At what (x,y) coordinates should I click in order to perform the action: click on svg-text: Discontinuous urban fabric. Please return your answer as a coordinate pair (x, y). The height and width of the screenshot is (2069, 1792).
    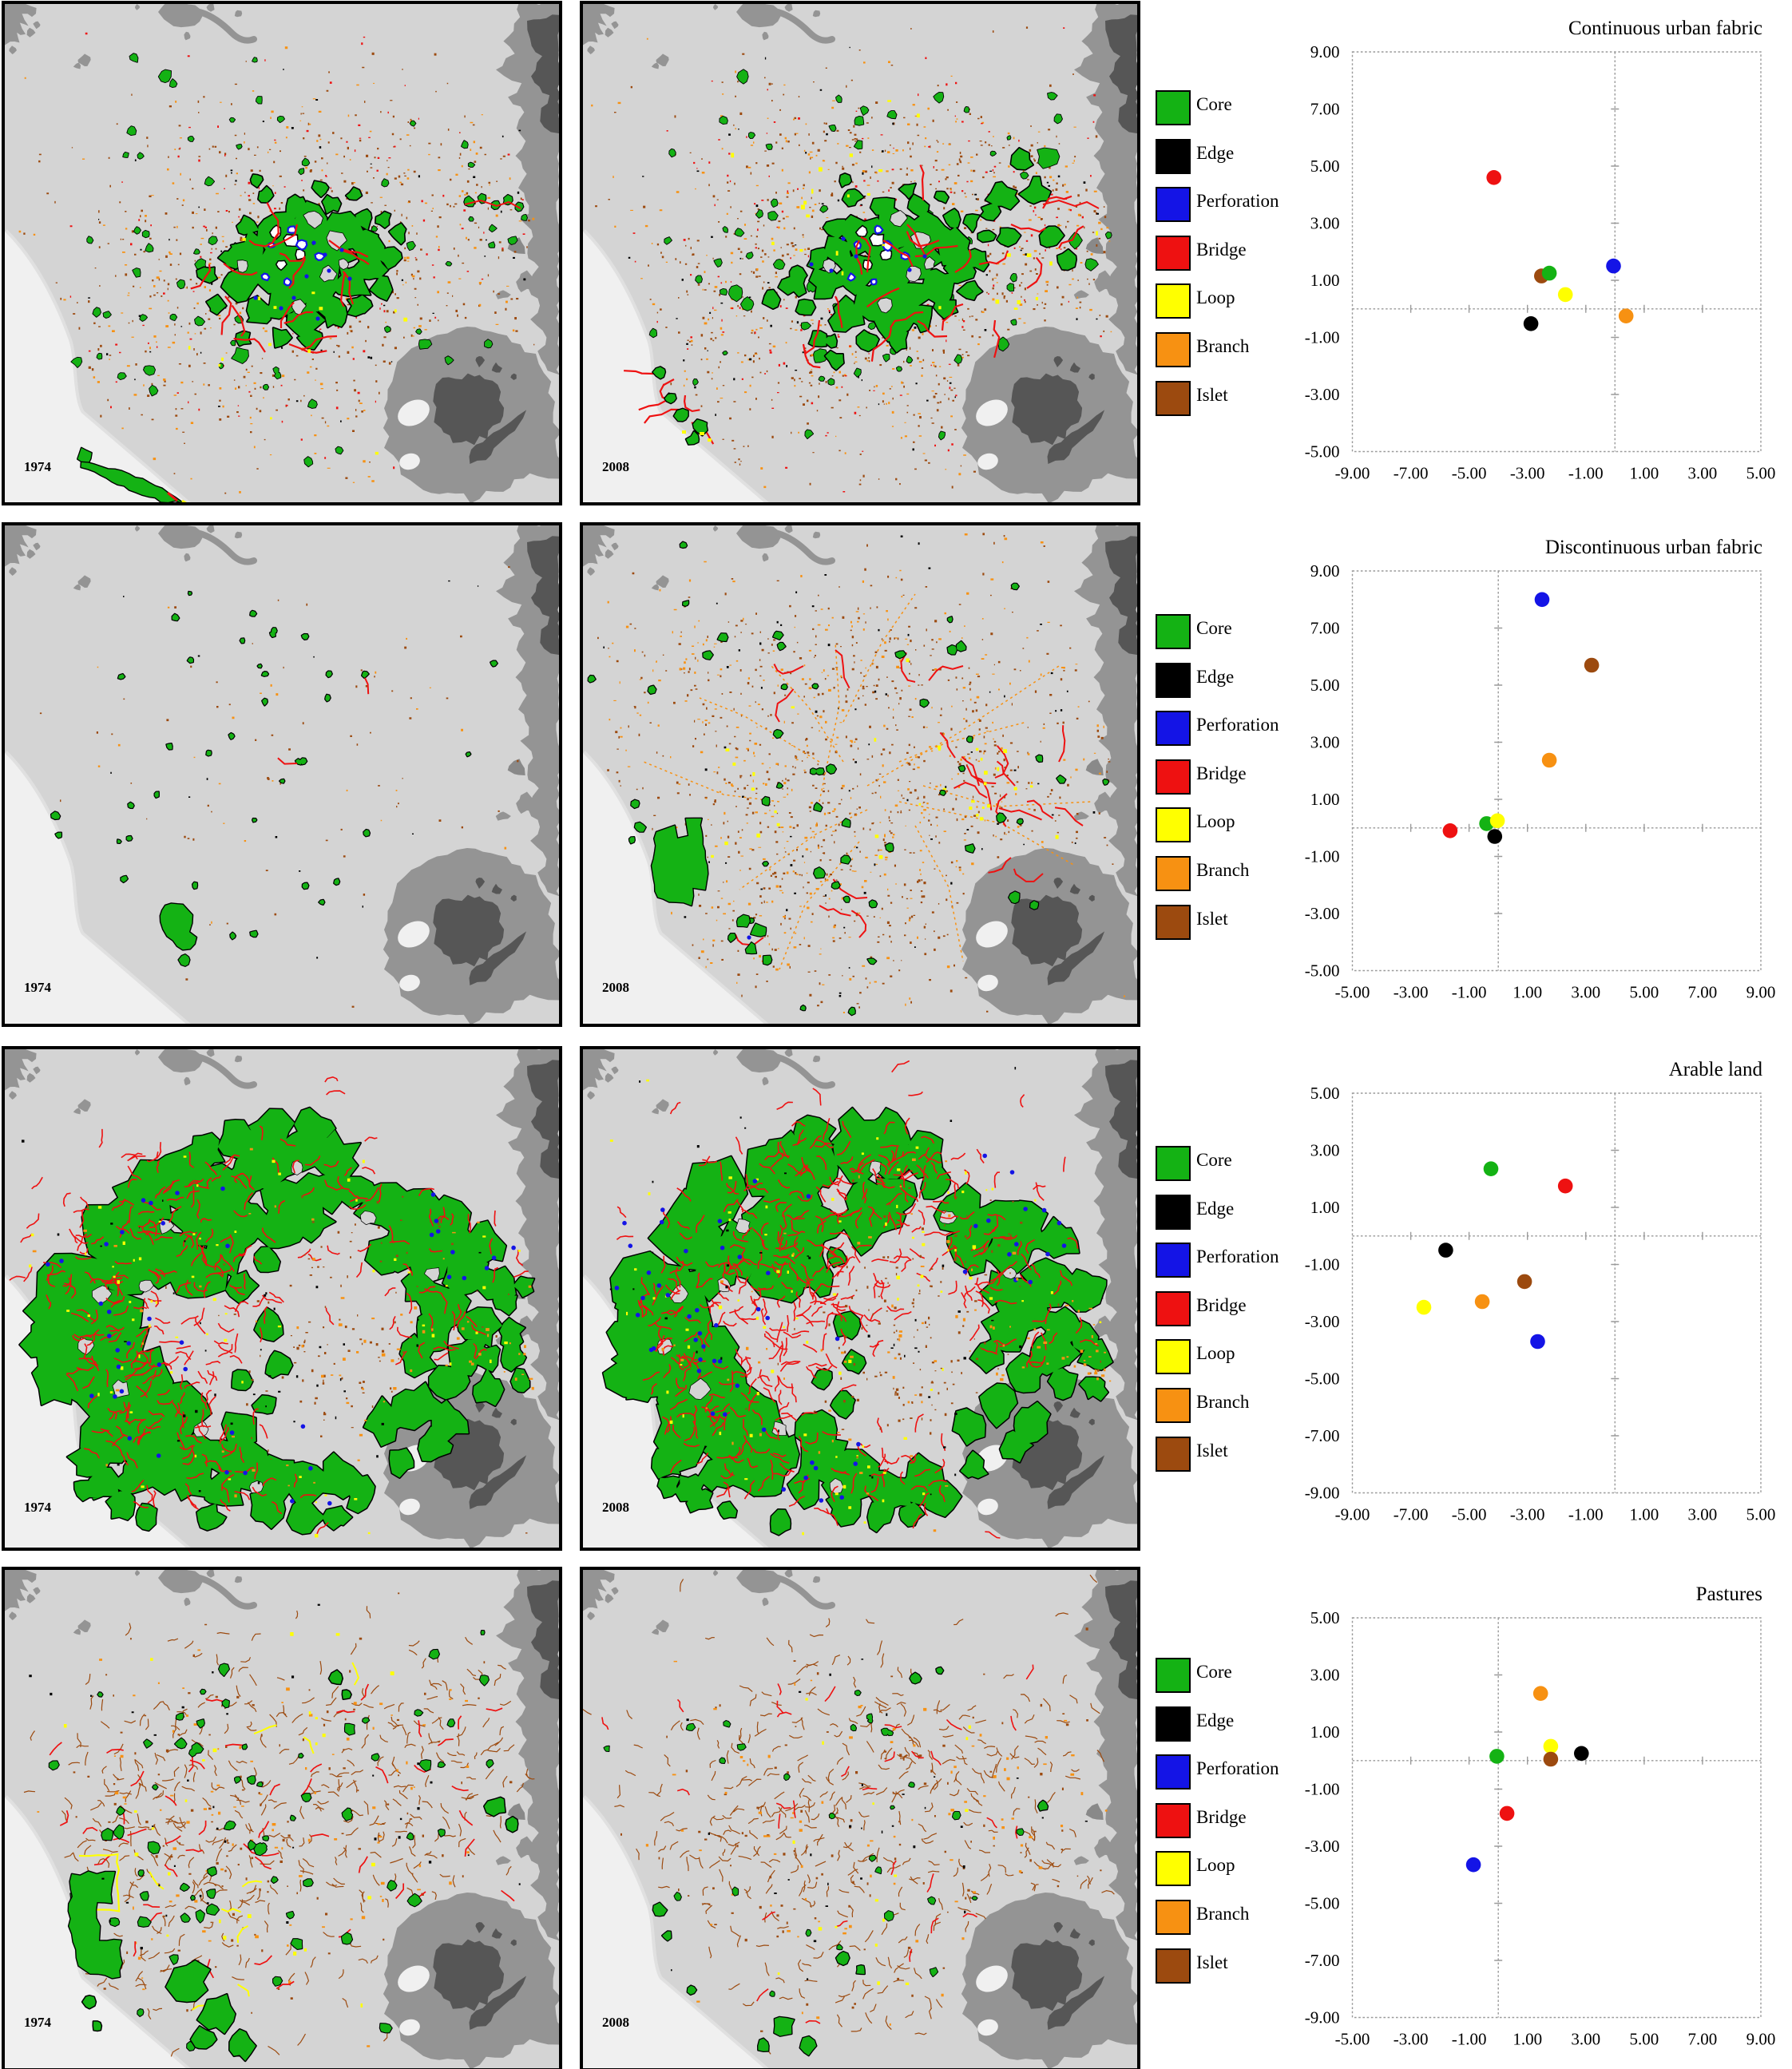
    Looking at the image, I should click on (1653, 547).